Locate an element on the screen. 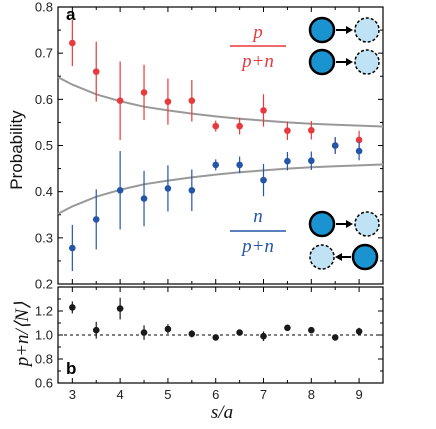 The height and width of the screenshot is (429, 436). annotation-n-numerator: n is located at coordinates (258, 216).